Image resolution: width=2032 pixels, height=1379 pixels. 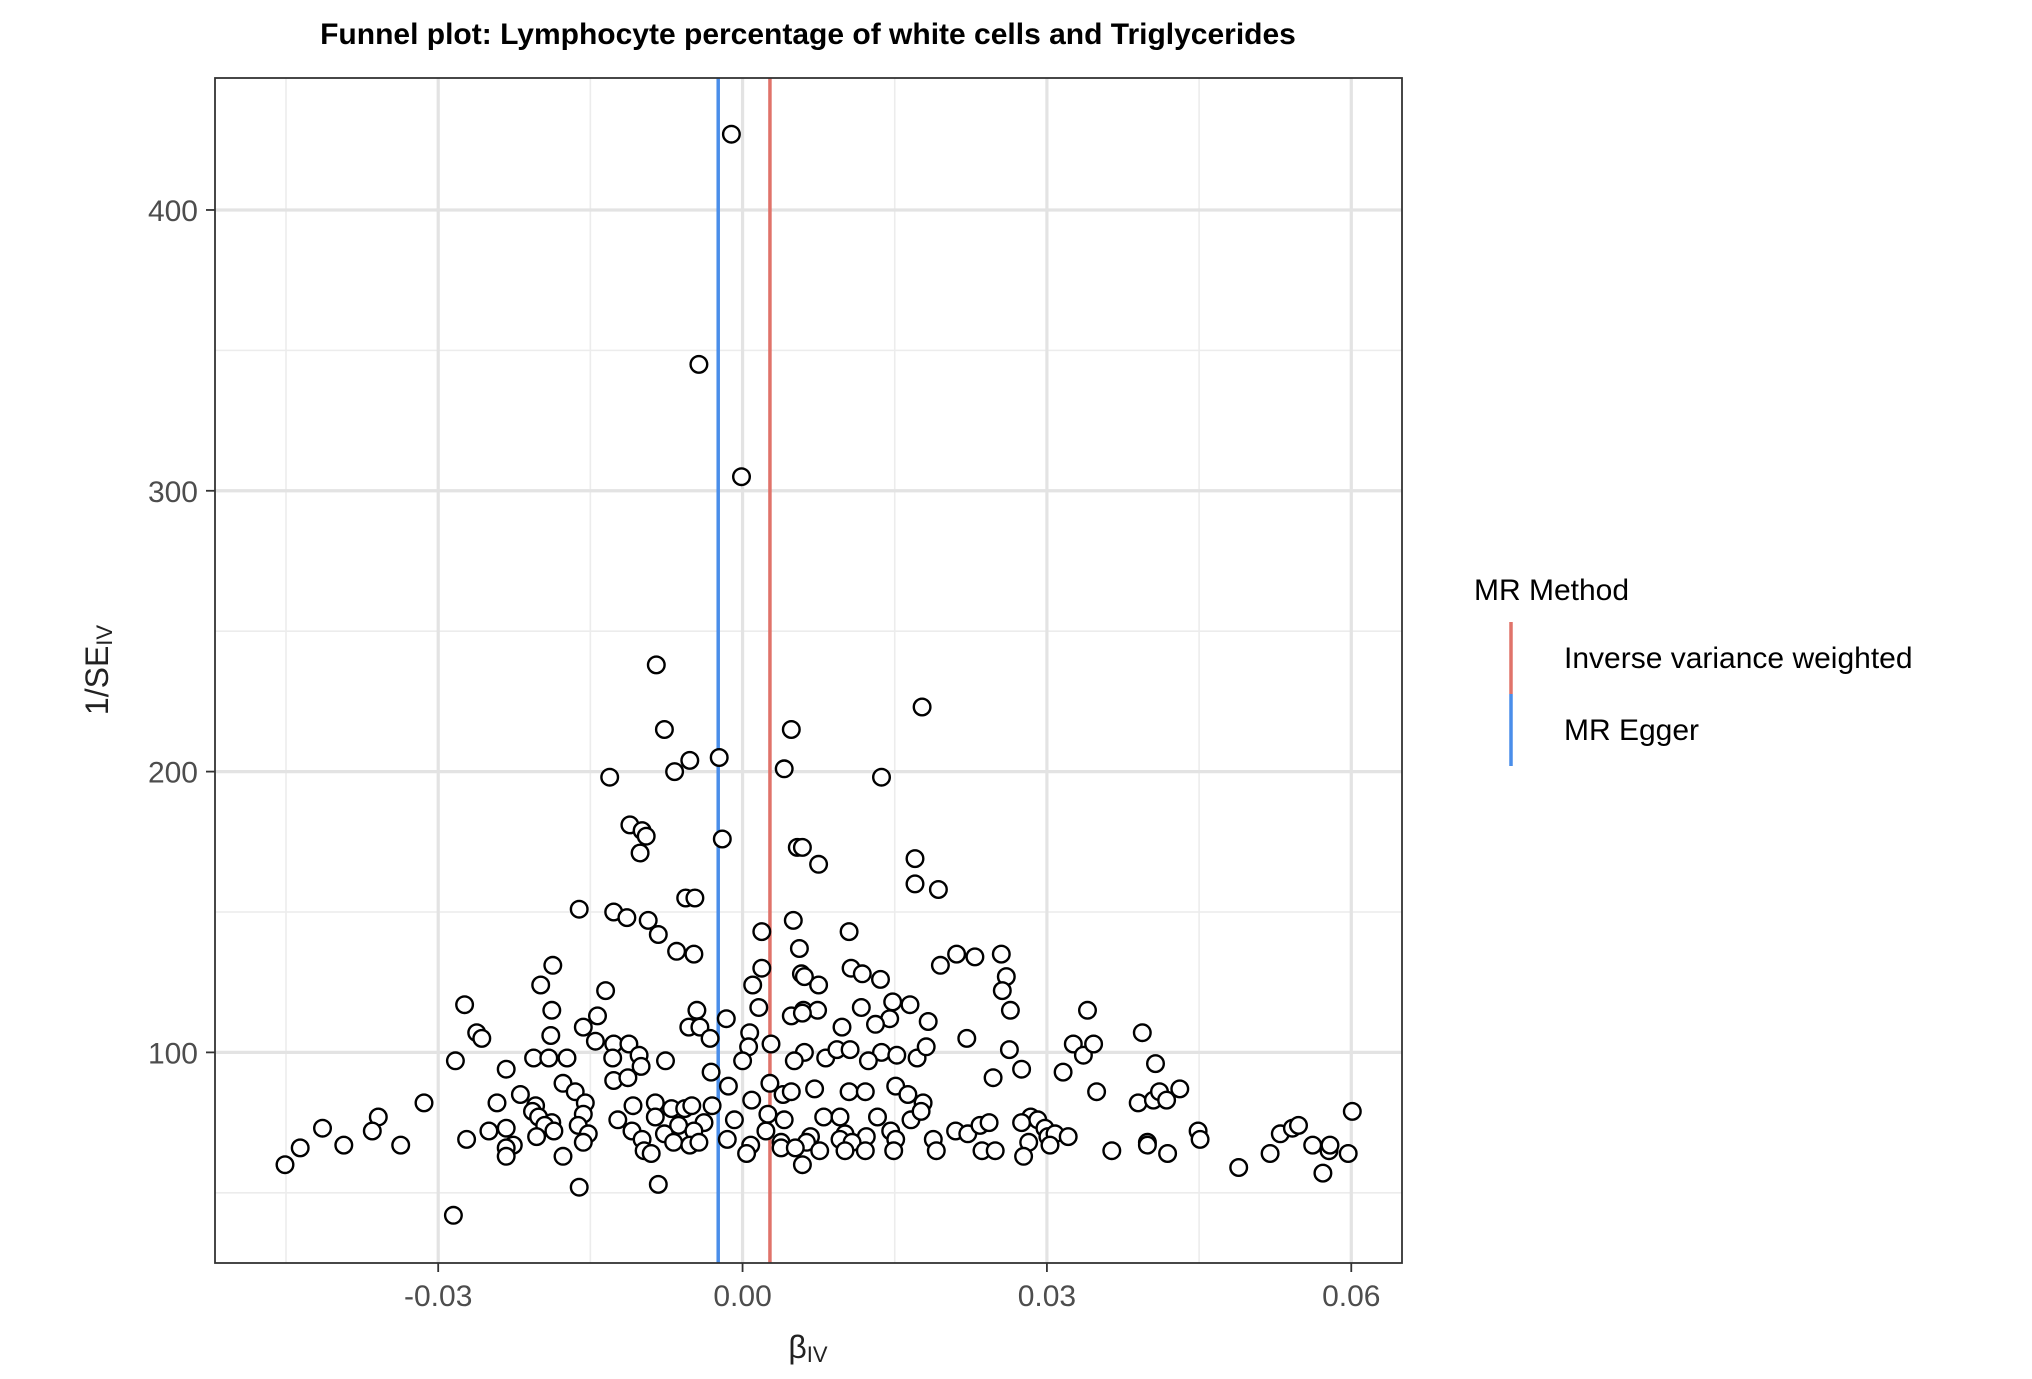 I want to click on method-lines, so click(x=744, y=670).